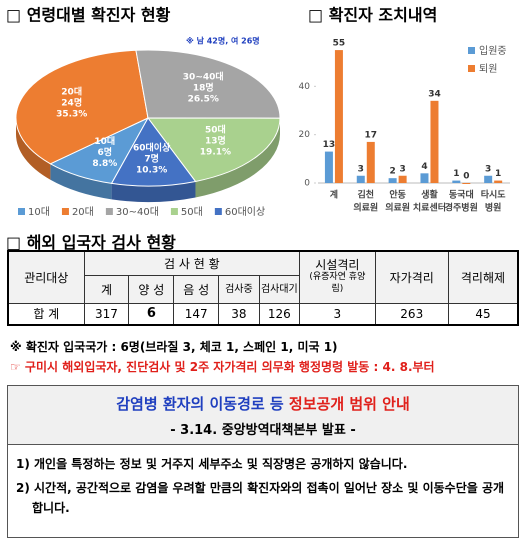 Image resolution: width=527 pixels, height=544 pixels. Describe the element at coordinates (239, 314) in the screenshot. I see `table-cell: 38` at that location.